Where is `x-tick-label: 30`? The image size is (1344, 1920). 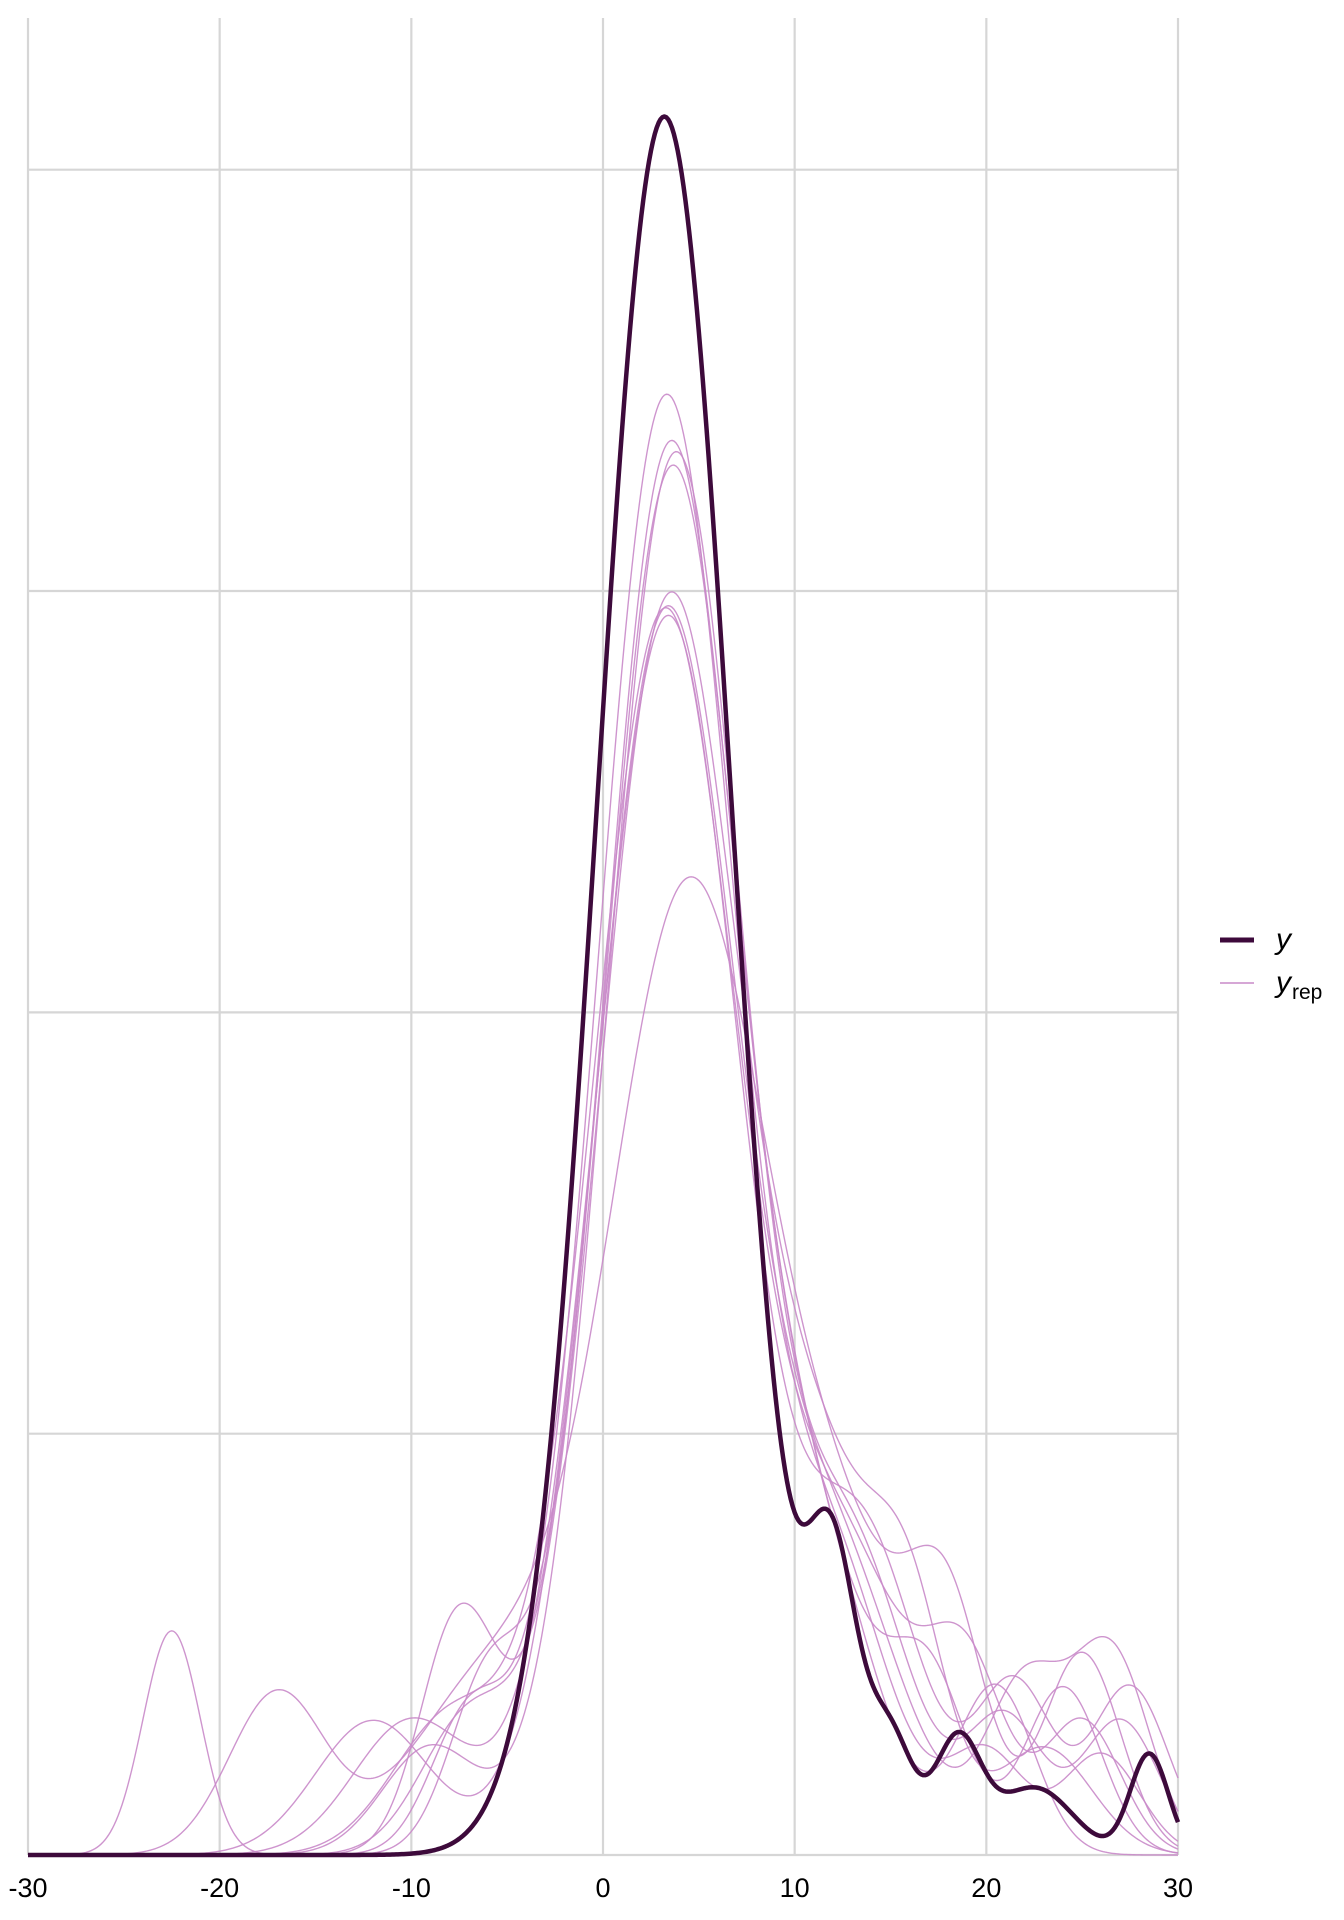 x-tick-label: 30 is located at coordinates (1178, 1888).